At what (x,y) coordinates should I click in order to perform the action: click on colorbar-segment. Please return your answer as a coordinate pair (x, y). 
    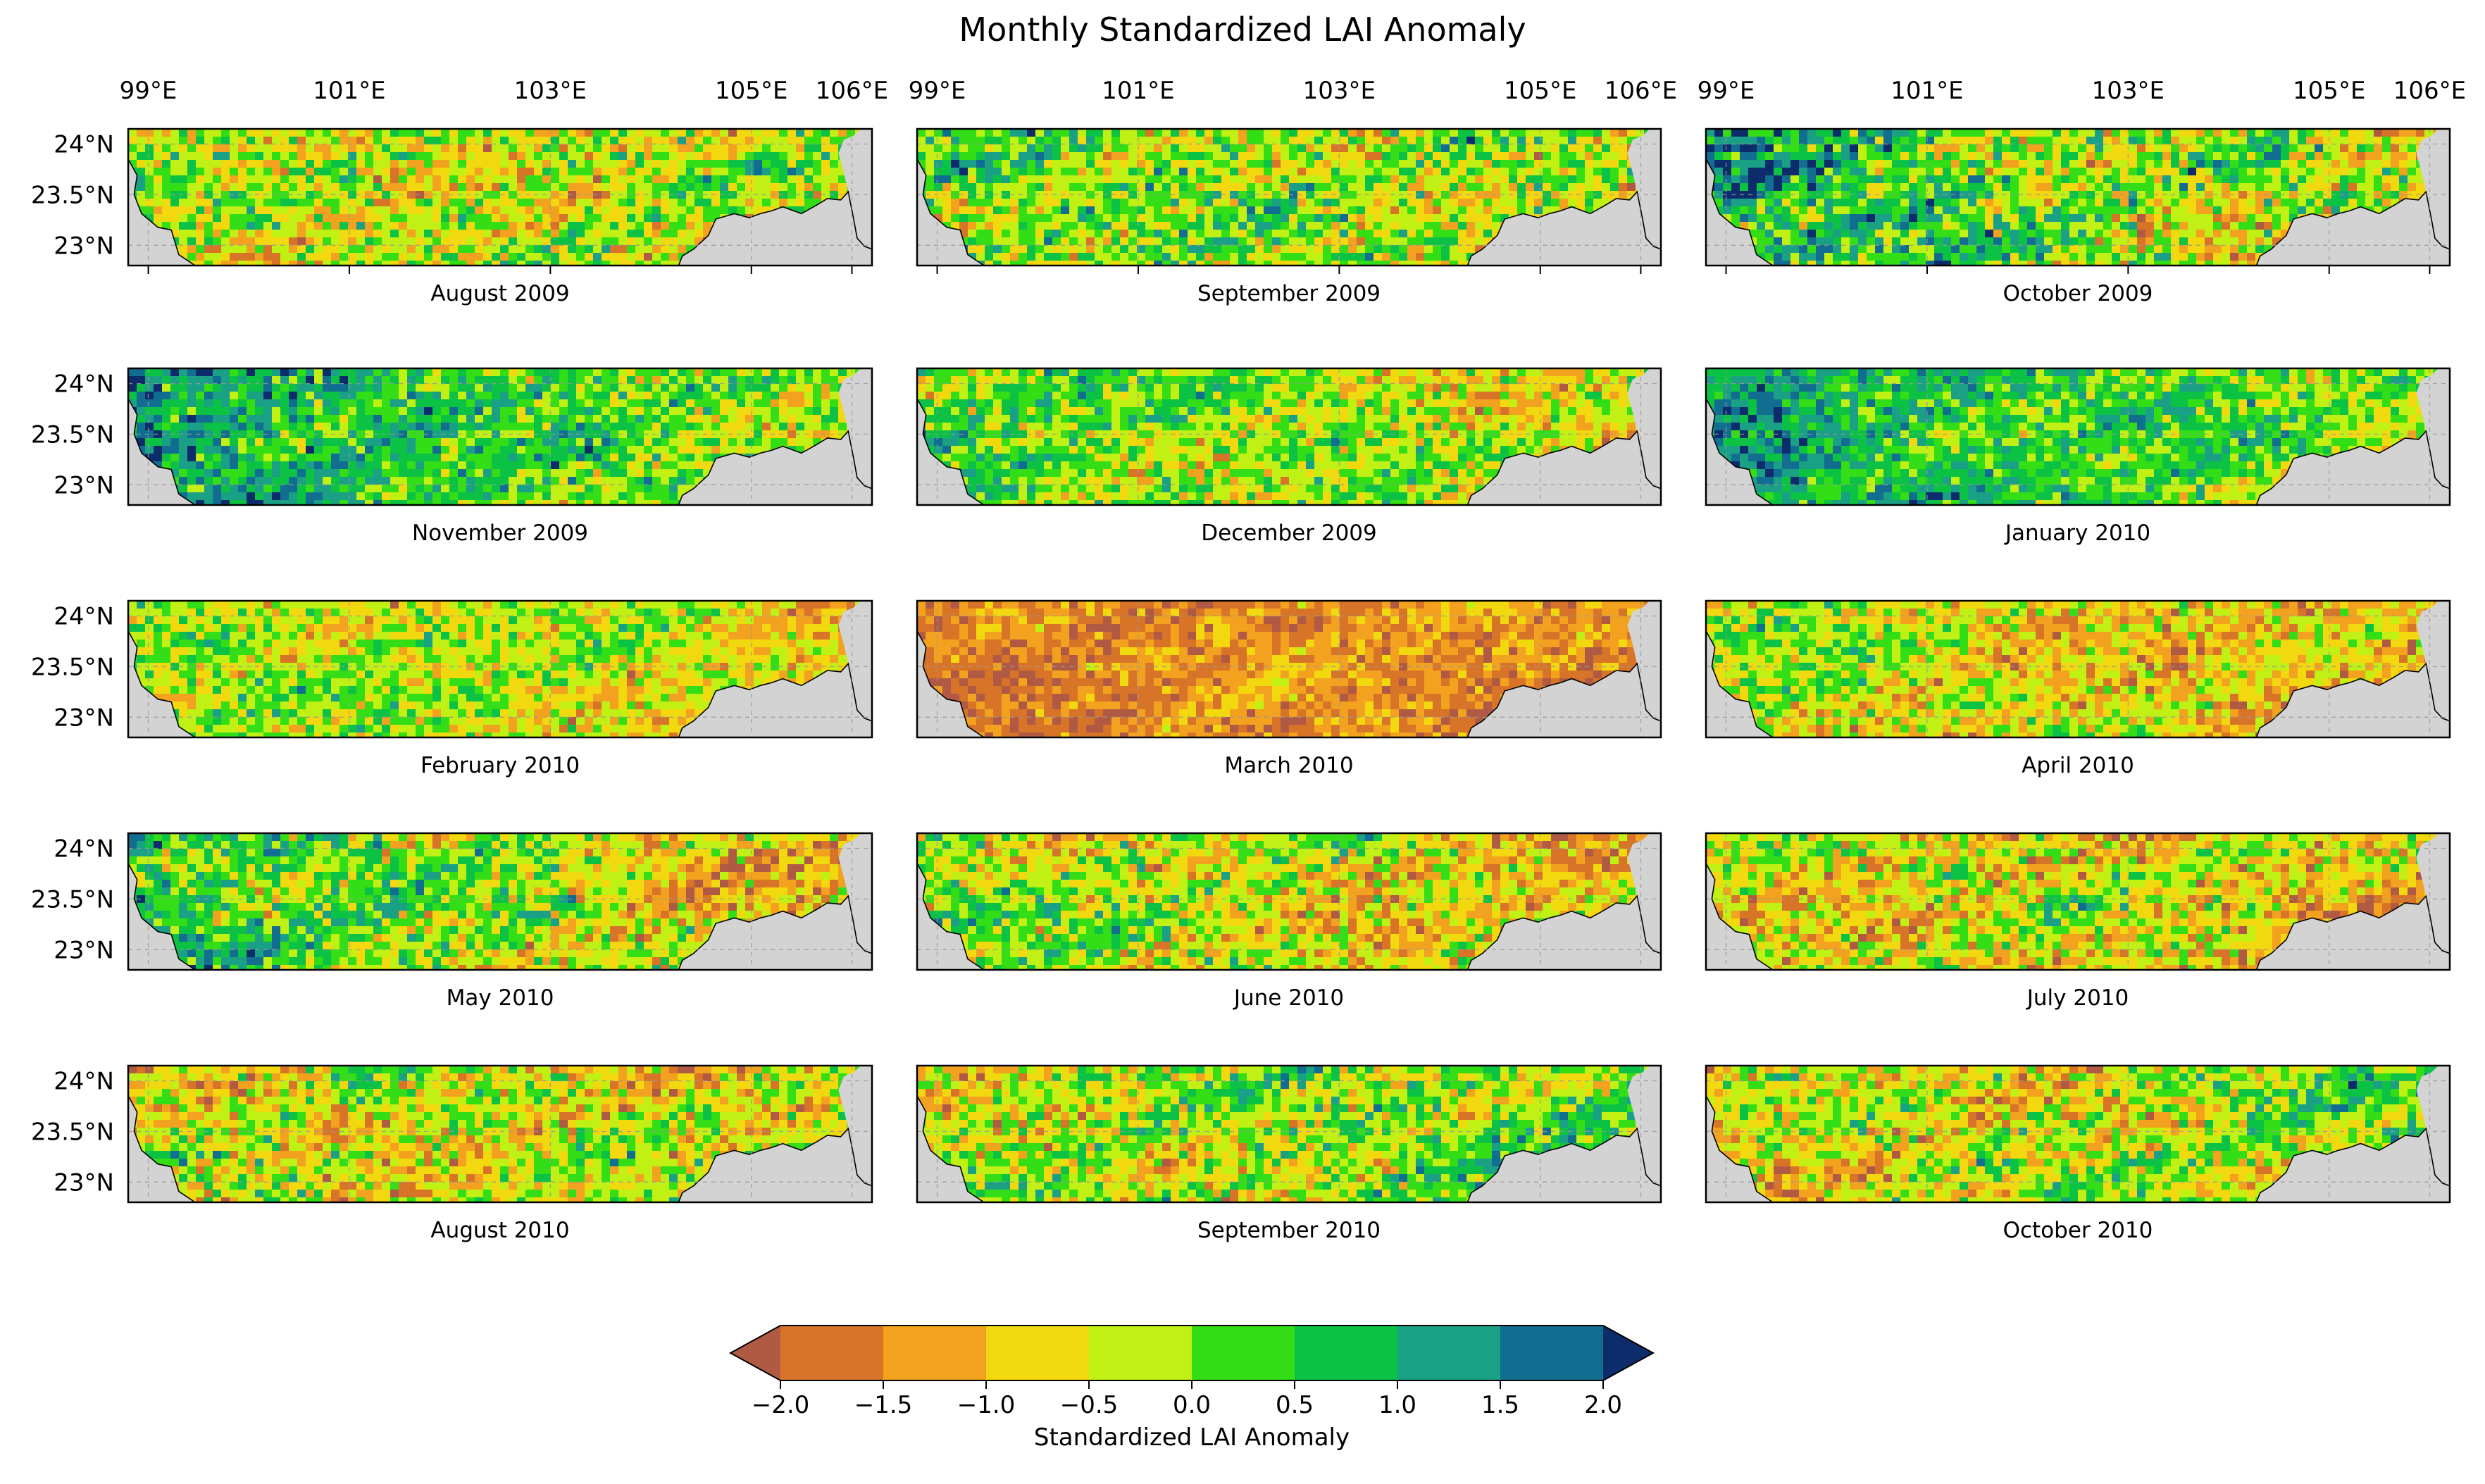
    Looking at the image, I should click on (1552, 1353).